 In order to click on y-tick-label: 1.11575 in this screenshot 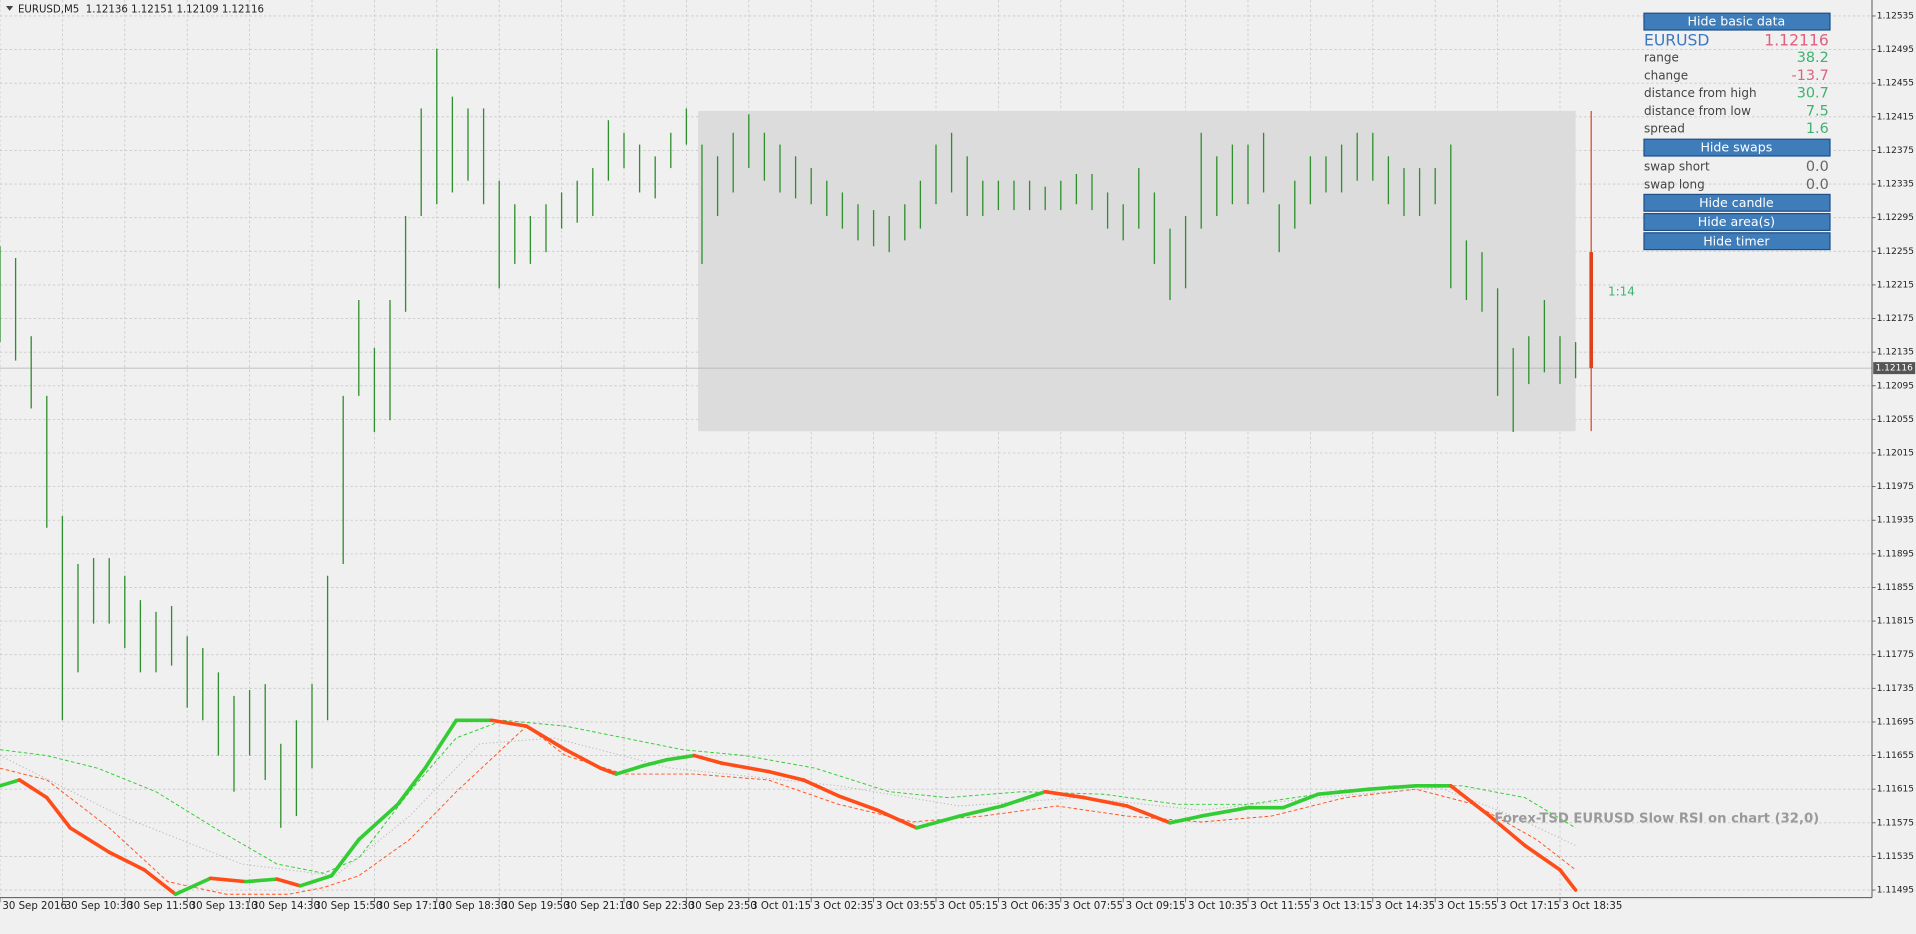, I will do `click(1895, 823)`.